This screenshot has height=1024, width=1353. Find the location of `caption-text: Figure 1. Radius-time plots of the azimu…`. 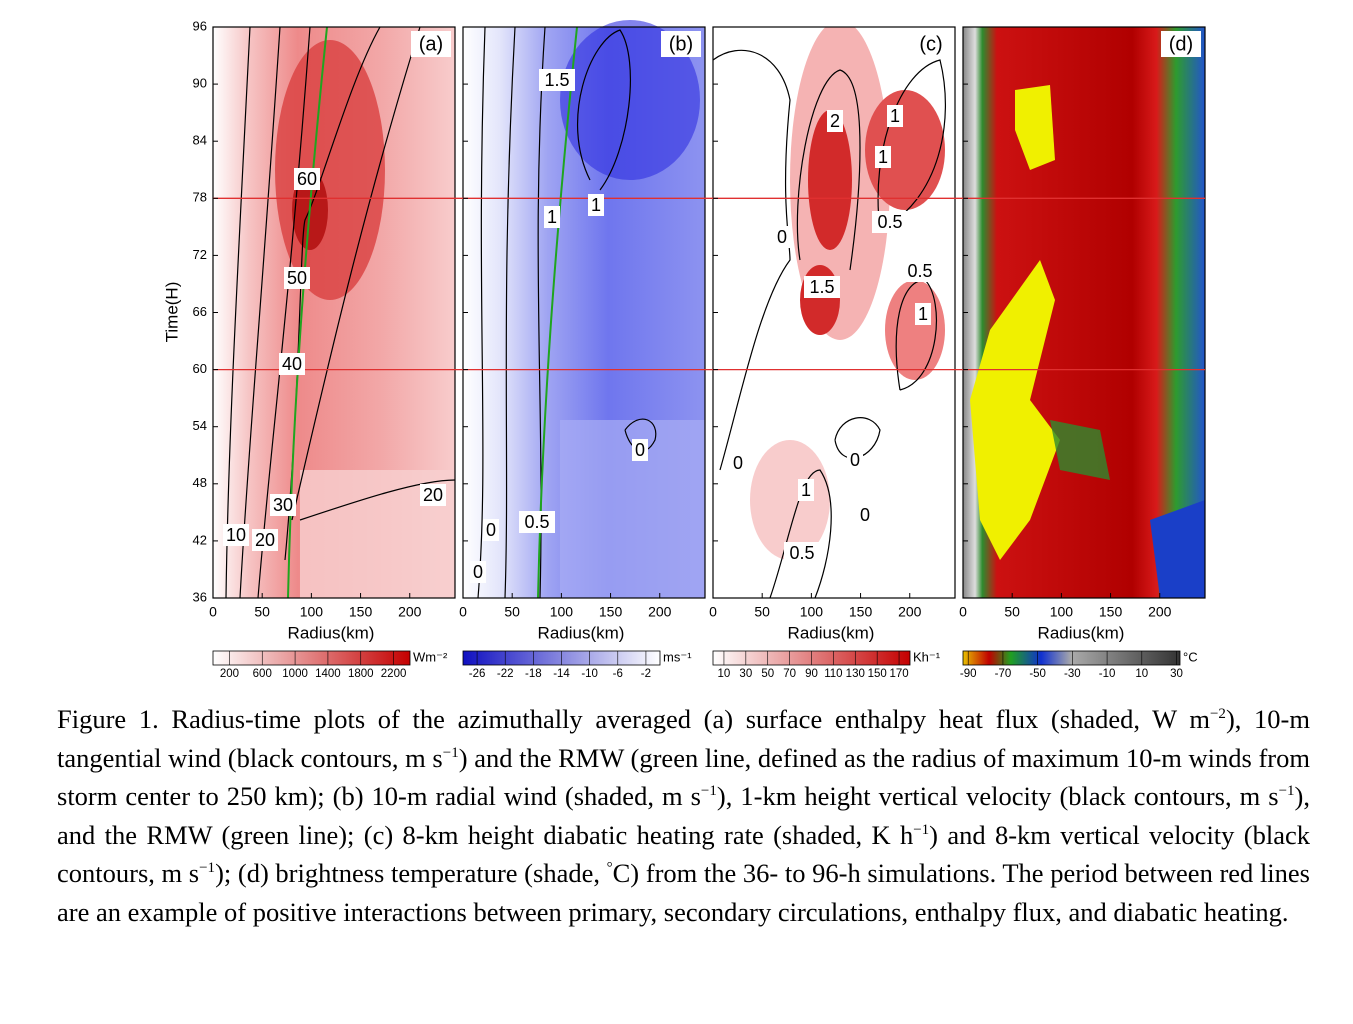

caption-text: Figure 1. Radius-time plots of the azimu… is located at coordinates (633, 719).